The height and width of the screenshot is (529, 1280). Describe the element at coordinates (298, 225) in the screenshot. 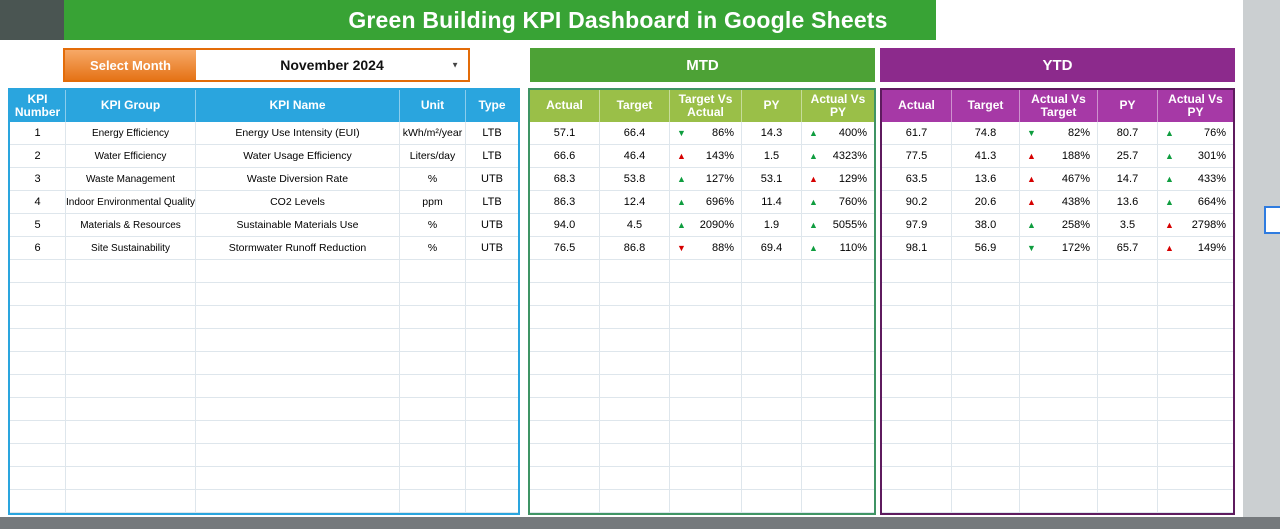

I see `kpi-name-cell: Sustainable Materials Use` at that location.